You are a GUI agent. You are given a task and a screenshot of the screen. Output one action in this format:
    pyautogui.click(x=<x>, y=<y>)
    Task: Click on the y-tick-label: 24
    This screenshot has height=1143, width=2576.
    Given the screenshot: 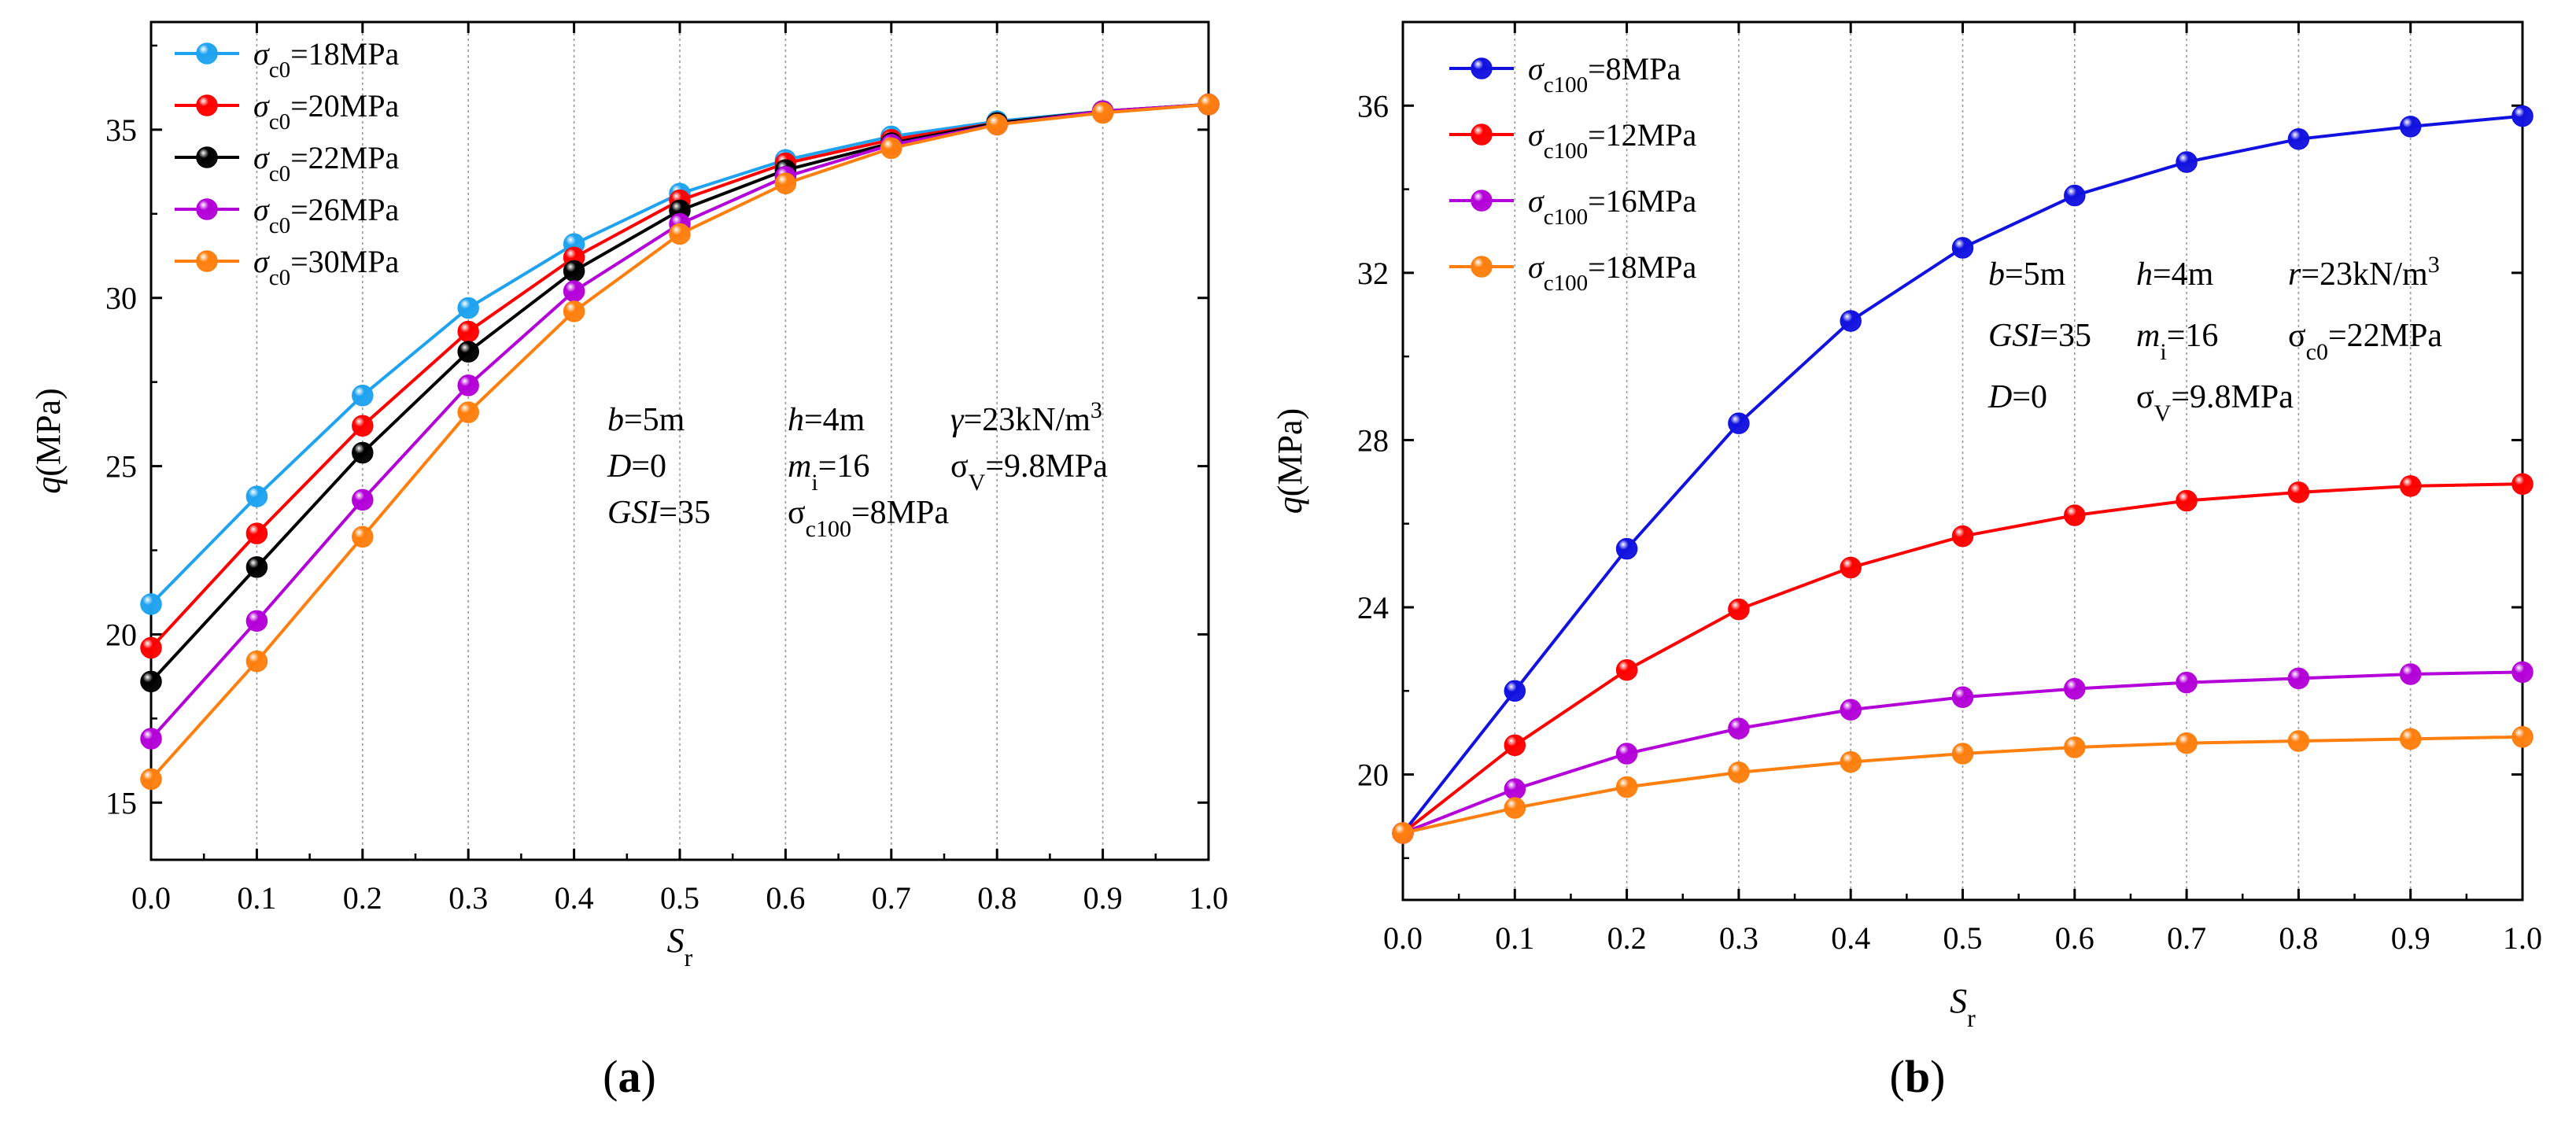 What is the action you would take?
    pyautogui.click(x=1373, y=607)
    